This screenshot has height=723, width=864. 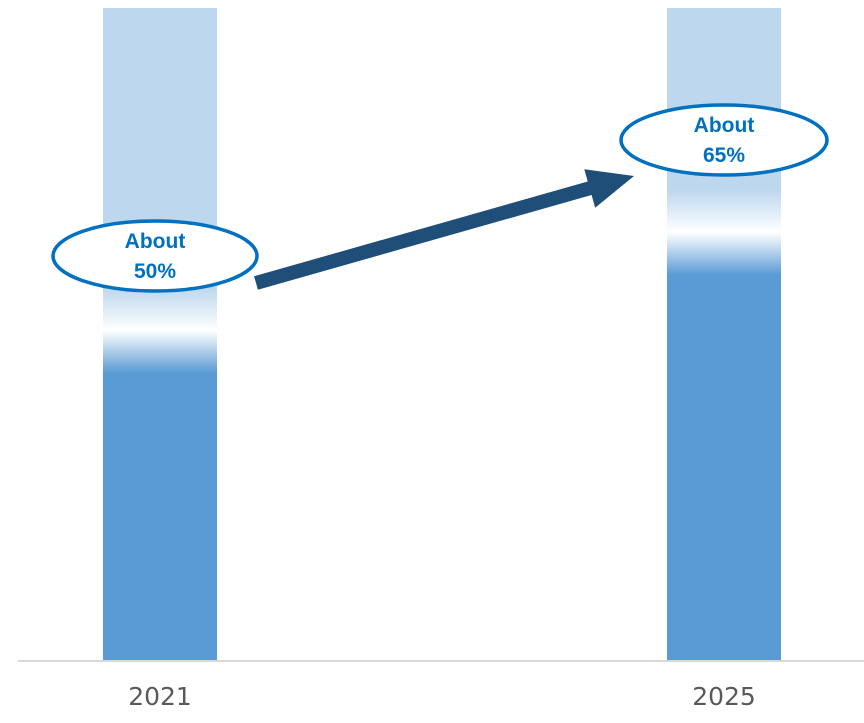 What do you see at coordinates (160, 334) in the screenshot?
I see `bar-2021` at bounding box center [160, 334].